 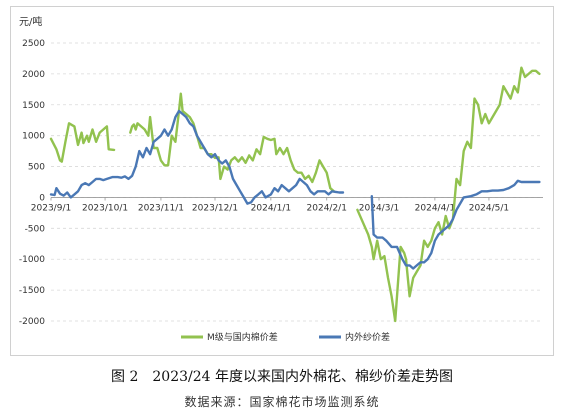 I want to click on y-tick-label: -1500, so click(x=32, y=291).